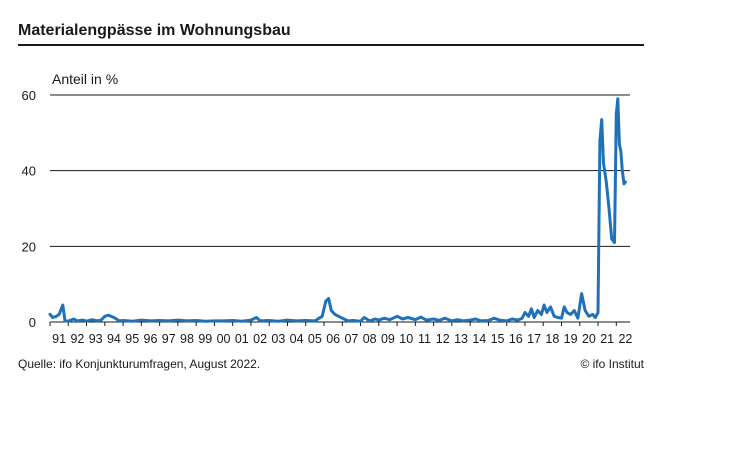  I want to click on x-tick-label: 91, so click(59, 339).